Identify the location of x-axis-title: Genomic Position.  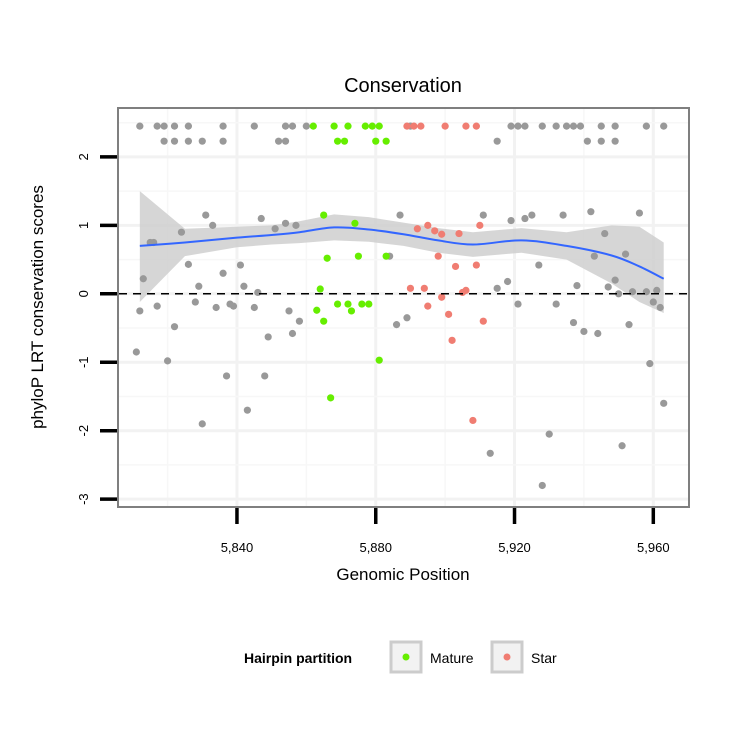
(402, 574).